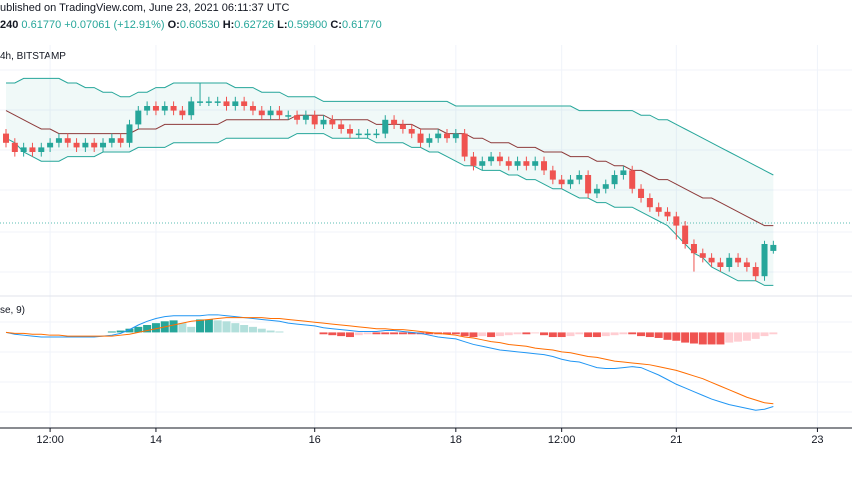 The height and width of the screenshot is (485, 852). Describe the element at coordinates (456, 440) in the screenshot. I see `time-tick-label-3: 18` at that location.